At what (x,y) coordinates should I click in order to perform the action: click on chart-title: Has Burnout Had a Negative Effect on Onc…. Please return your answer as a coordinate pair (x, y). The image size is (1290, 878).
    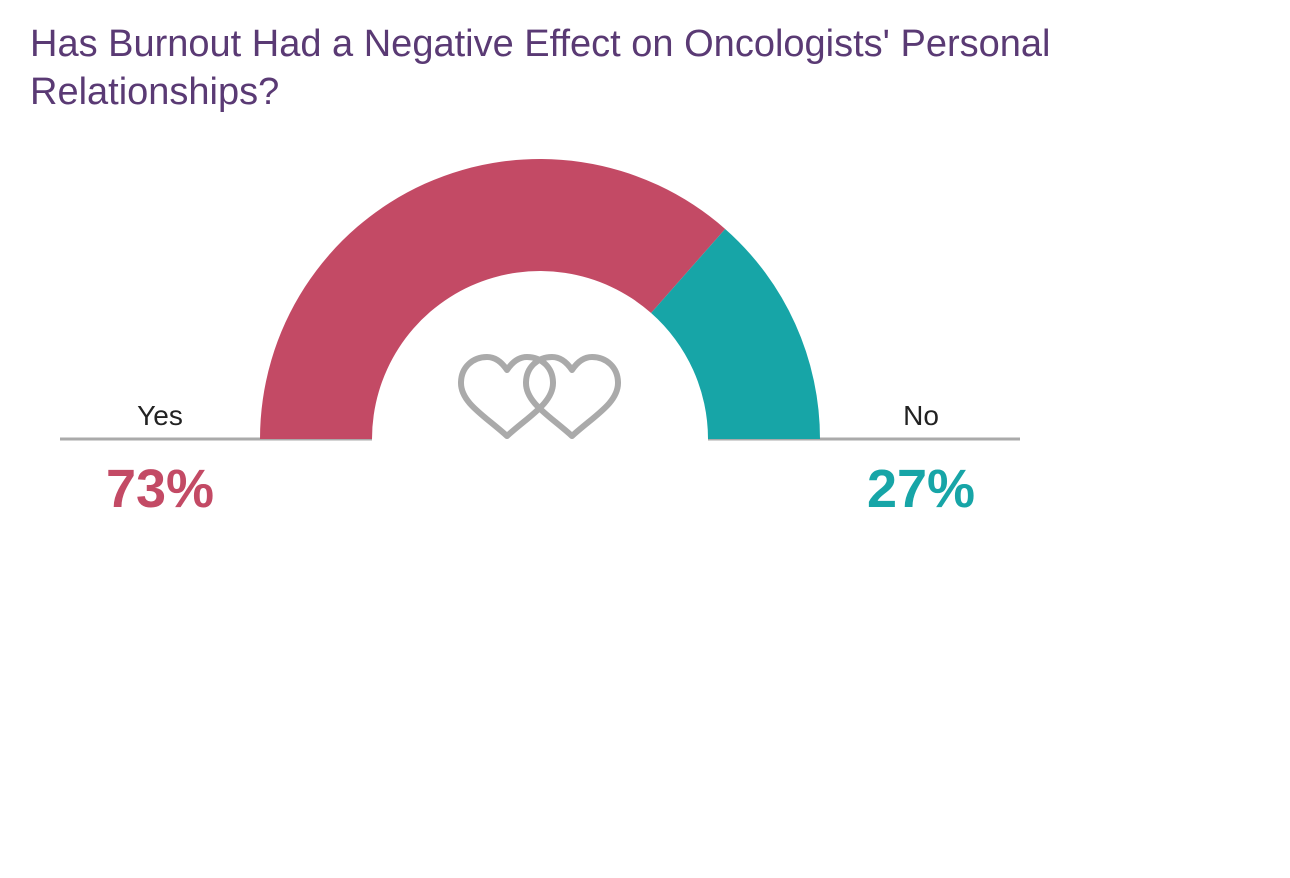
    Looking at the image, I should click on (540, 68).